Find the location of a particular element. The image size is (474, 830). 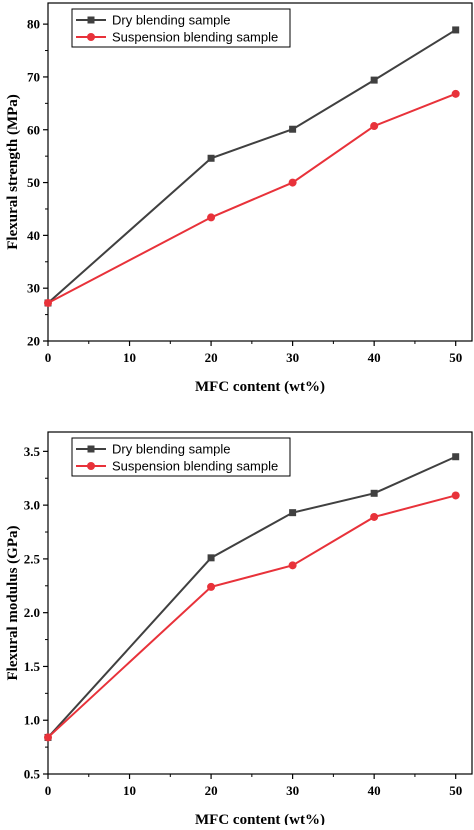

y-tick-label: 40 is located at coordinates (33, 235).